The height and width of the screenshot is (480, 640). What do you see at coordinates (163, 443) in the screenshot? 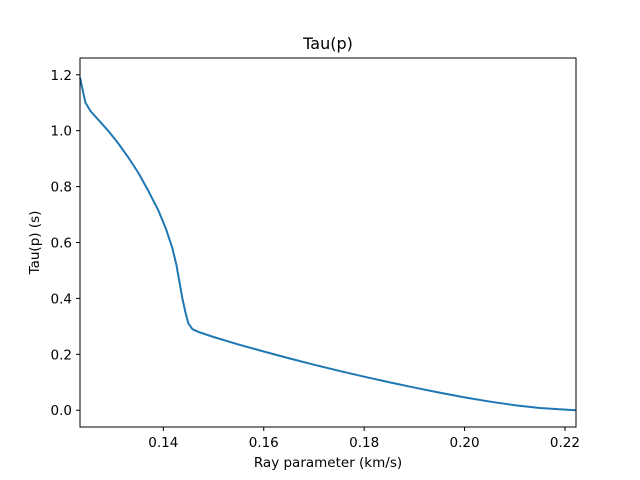
I see `x-tick-label: 0.14` at bounding box center [163, 443].